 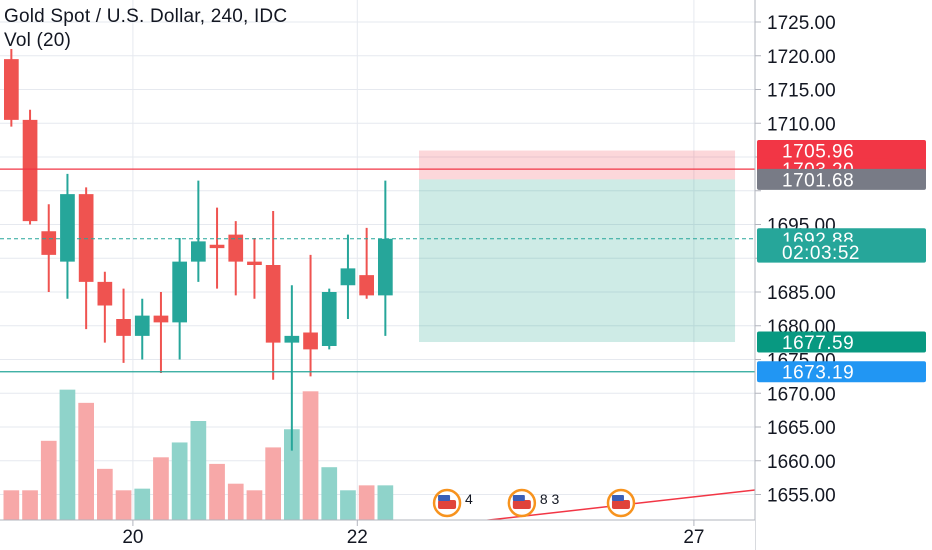 I want to click on us-flag-icon: 4, so click(x=452, y=503).